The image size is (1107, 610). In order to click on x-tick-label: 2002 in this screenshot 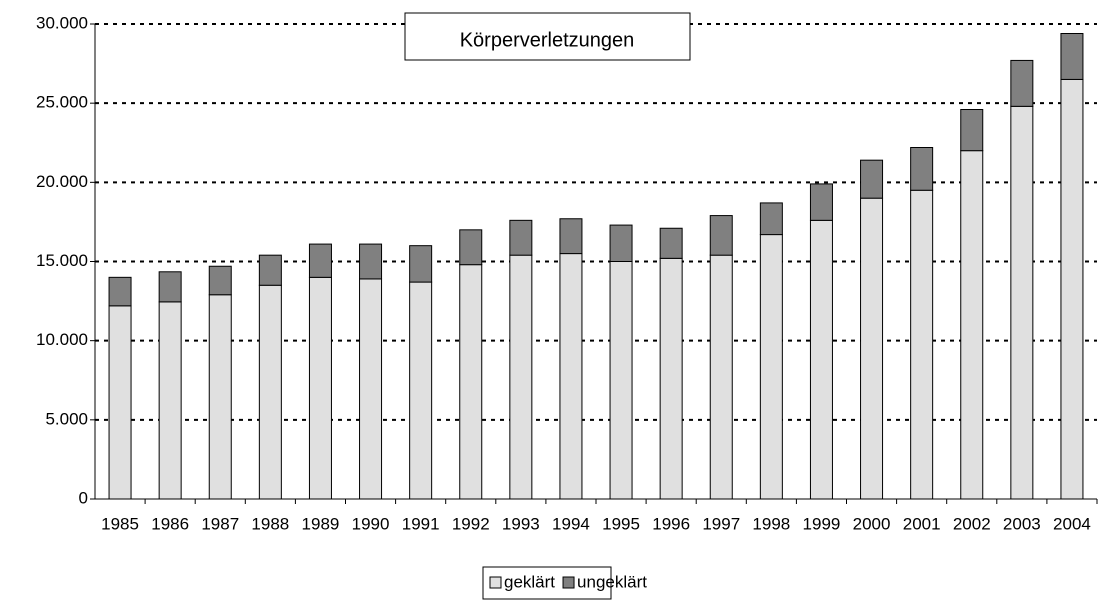, I will do `click(972, 523)`.